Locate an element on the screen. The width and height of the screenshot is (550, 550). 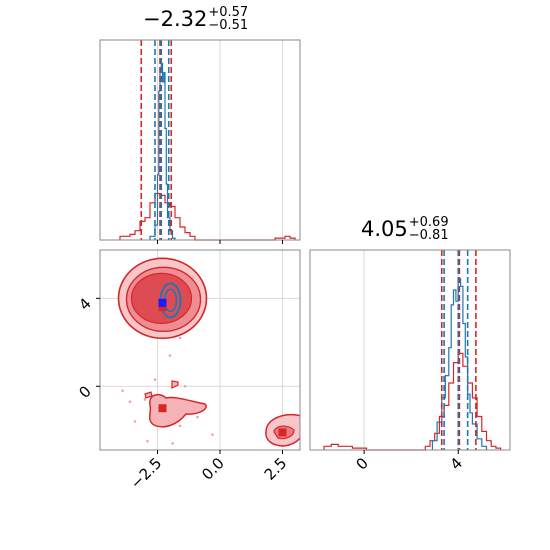
title-param-1: −2.32 +0.57 −0.51 is located at coordinates (195, 19).